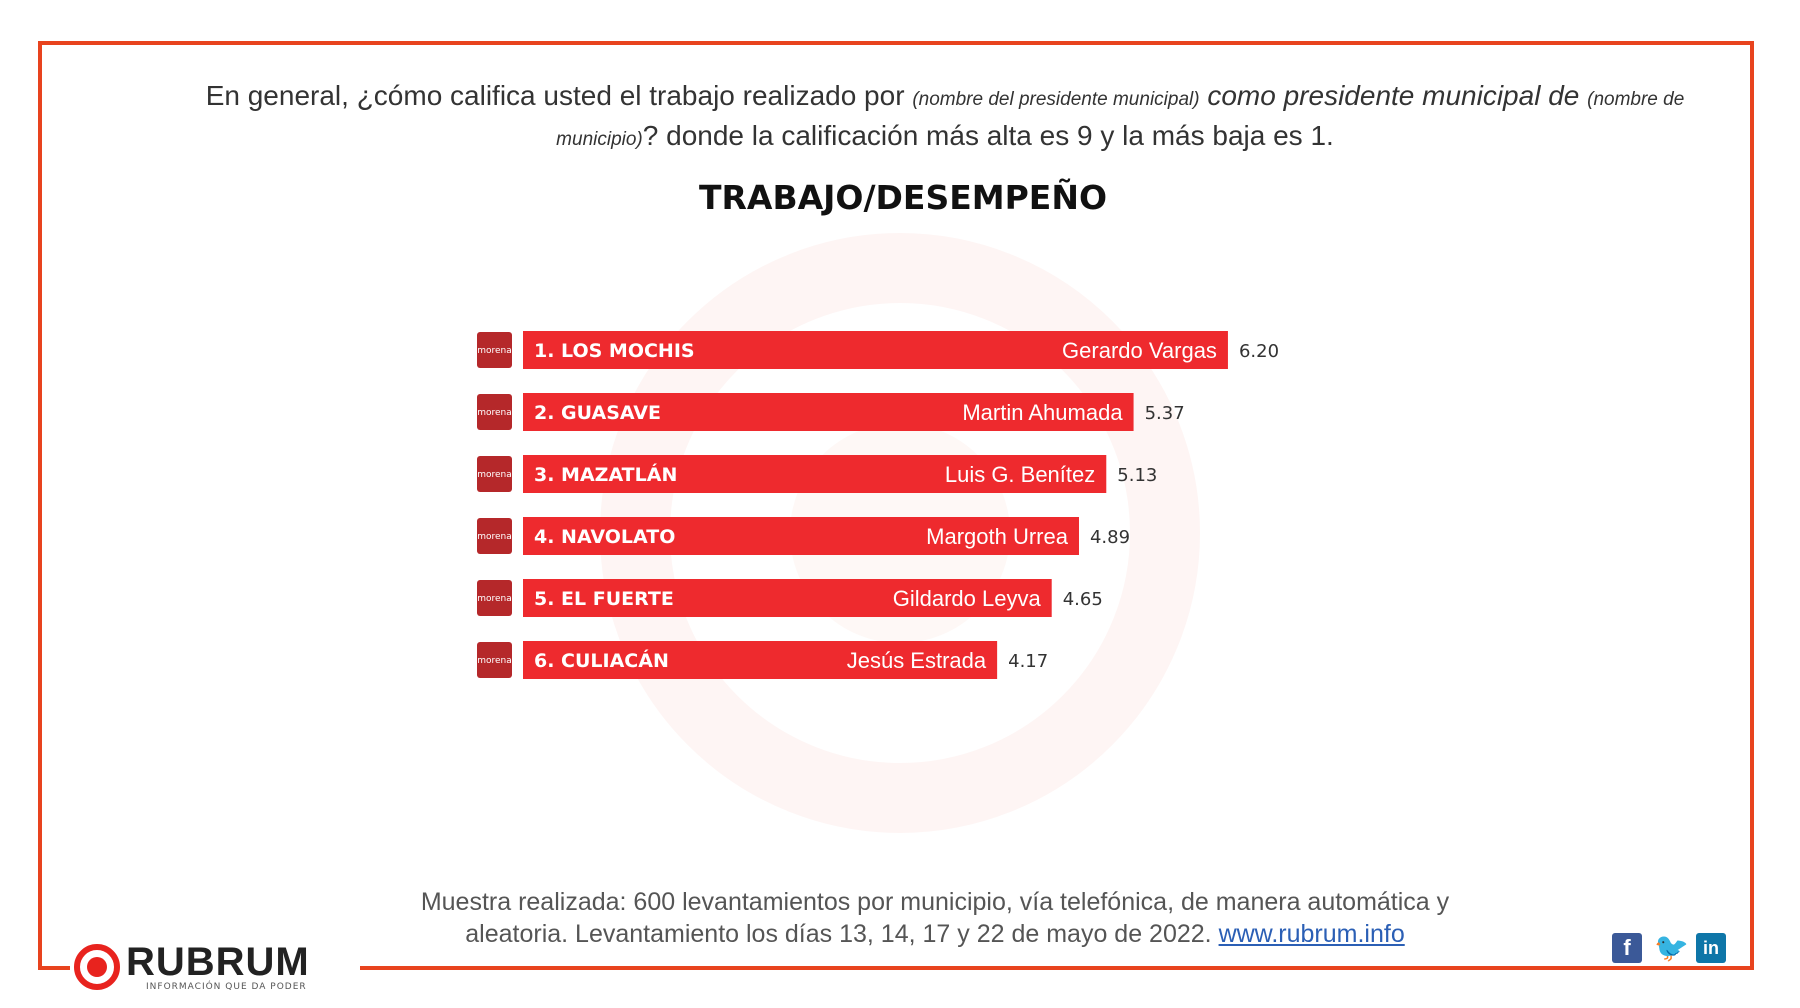 The width and height of the screenshot is (1800, 1008). I want to click on question-placeholder-president: (nombre del presidente municipal), so click(1056, 99).